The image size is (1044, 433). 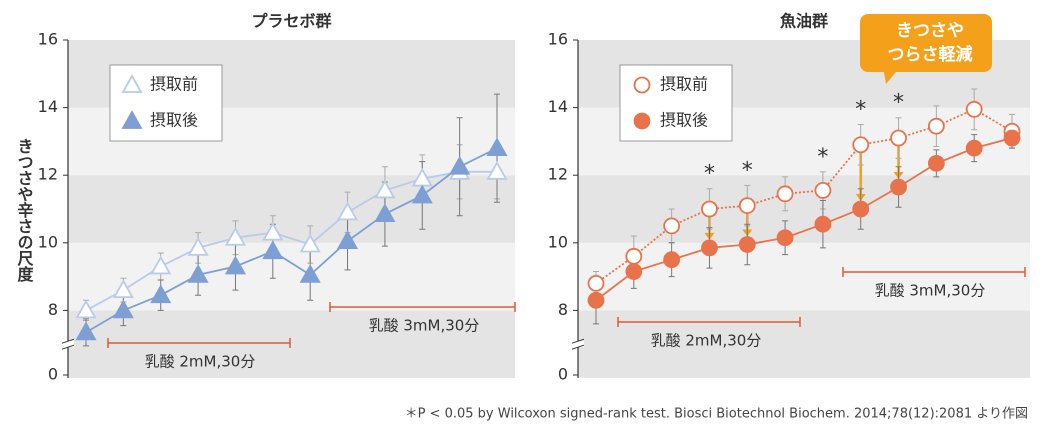 What do you see at coordinates (930, 54) in the screenshot?
I see `callout-text: つらさ軽減` at bounding box center [930, 54].